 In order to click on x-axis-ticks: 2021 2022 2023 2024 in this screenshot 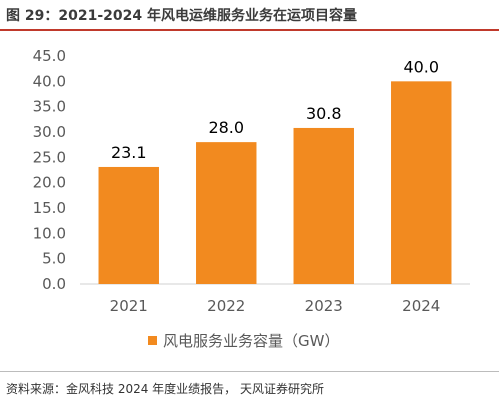, I will do `click(275, 306)`.